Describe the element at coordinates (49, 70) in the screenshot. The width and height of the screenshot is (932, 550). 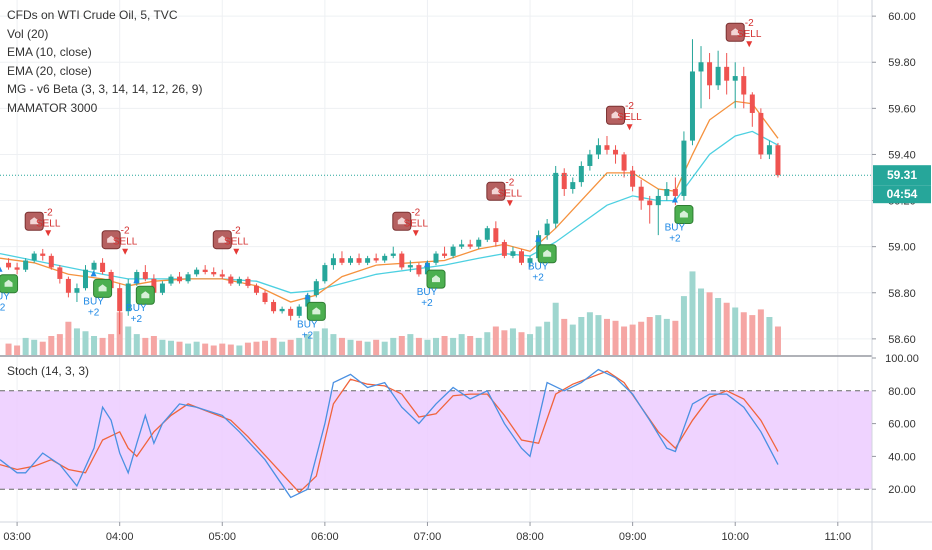
I see `indicator-ema-20: EMA (20, close)` at that location.